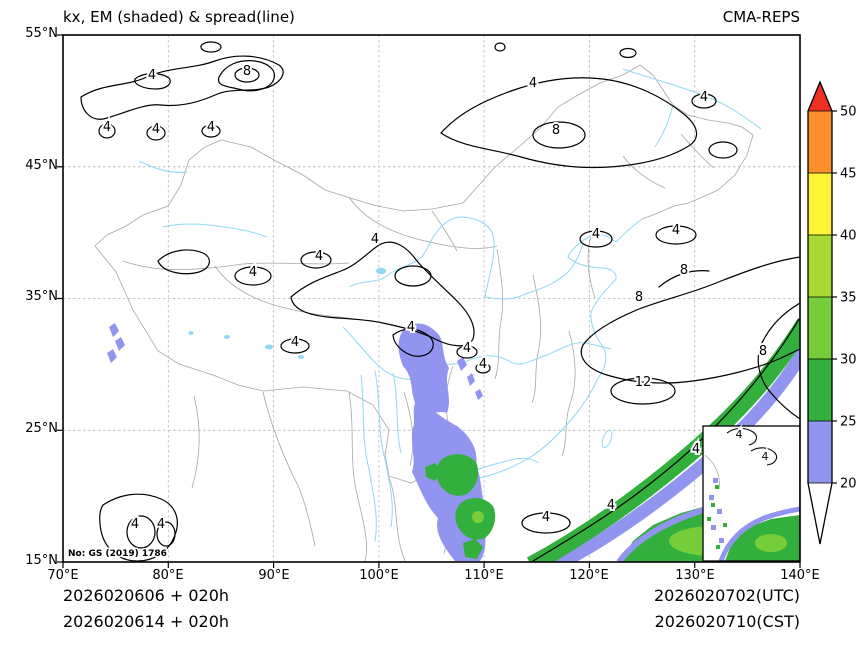  Describe the element at coordinates (848, 174) in the screenshot. I see `colorbar-tick-45: 45` at that location.